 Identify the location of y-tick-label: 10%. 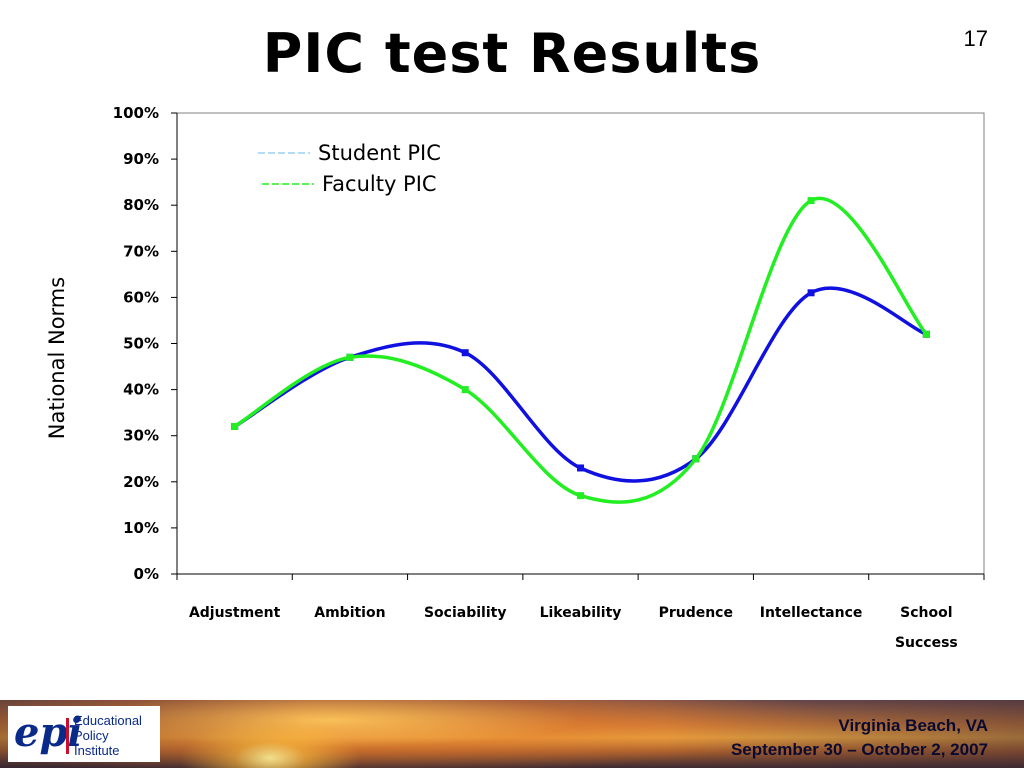
(141, 528).